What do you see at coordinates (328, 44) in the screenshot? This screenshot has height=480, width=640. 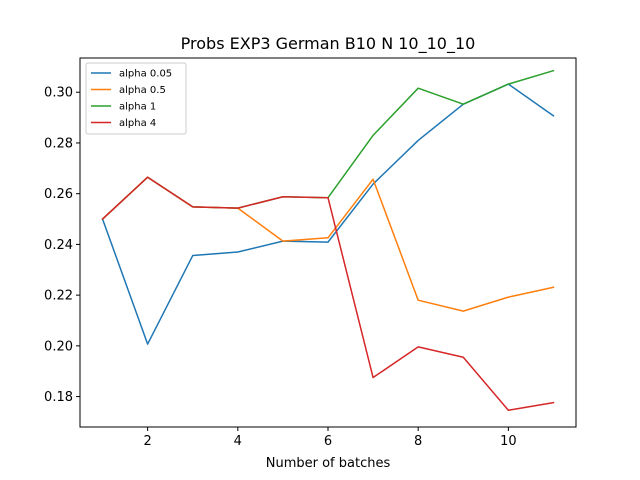 I see `chart-title: Probs EXP3 German B10 N 10_10_10` at bounding box center [328, 44].